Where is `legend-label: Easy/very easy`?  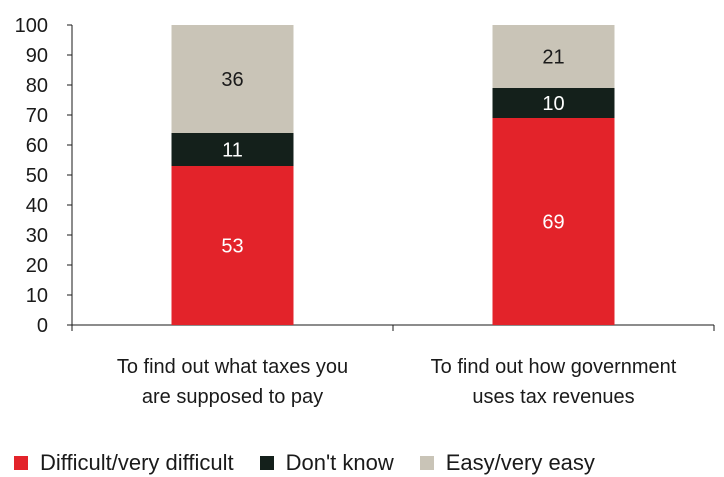 legend-label: Easy/very easy is located at coordinates (520, 462).